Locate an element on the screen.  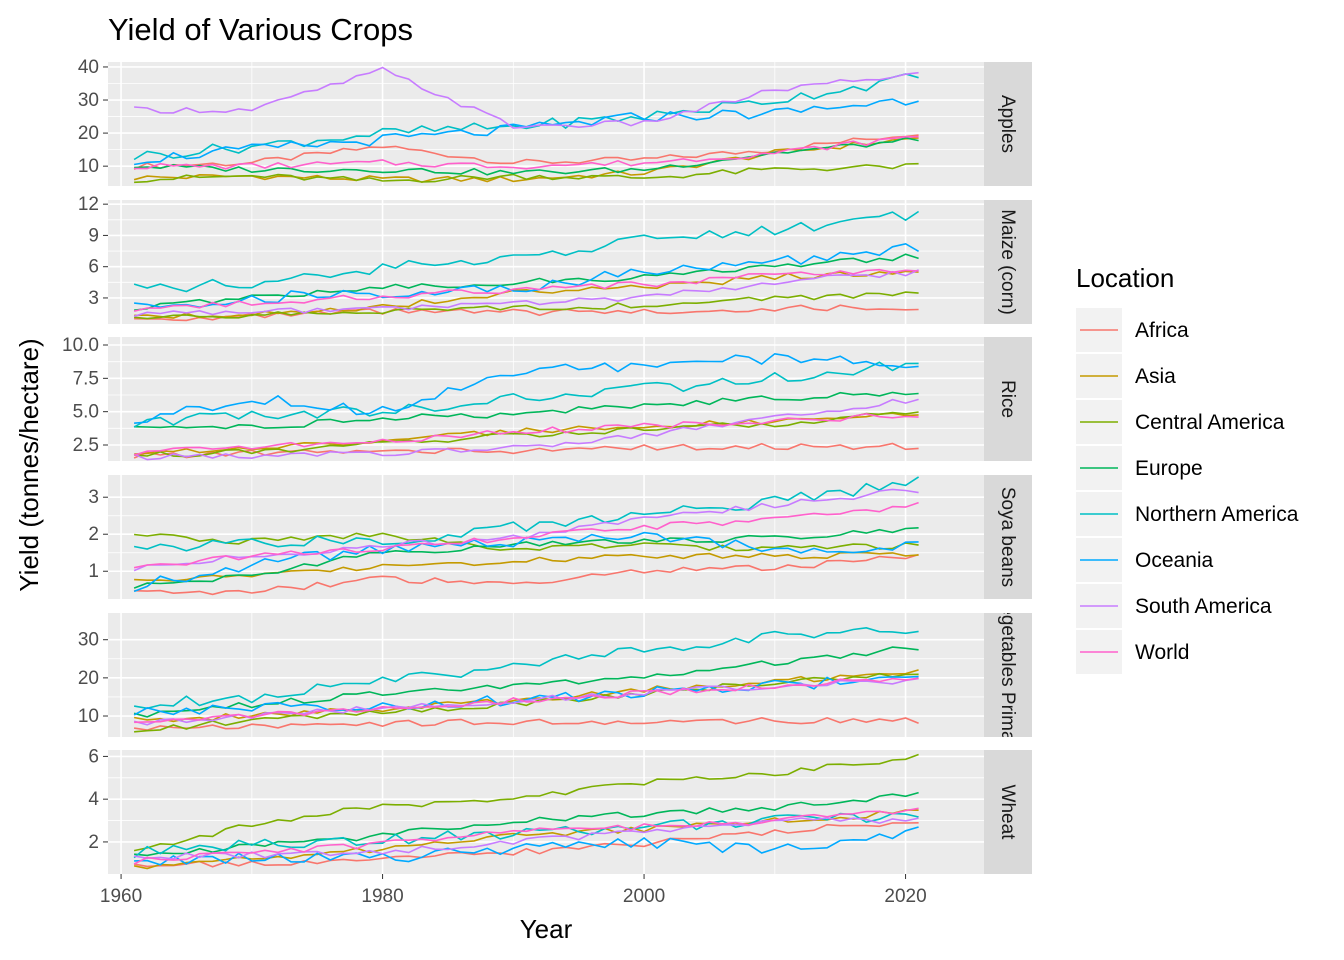
facet-strip-label-wrap: Wheat is located at coordinates (1007, 813).